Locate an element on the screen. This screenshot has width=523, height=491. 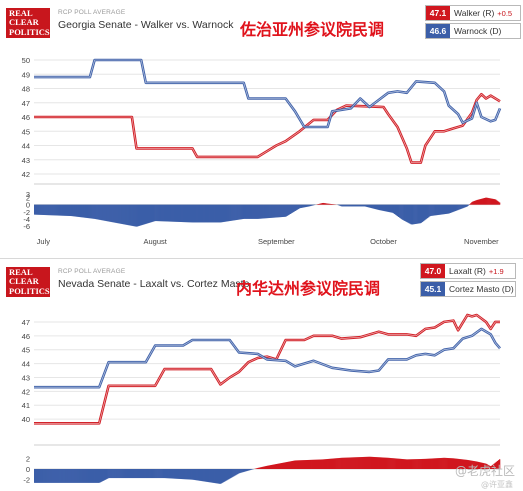
legend: 47.1 Walker (R)+0.5 46.6 Warnock (D) is located at coordinates (473, 23).